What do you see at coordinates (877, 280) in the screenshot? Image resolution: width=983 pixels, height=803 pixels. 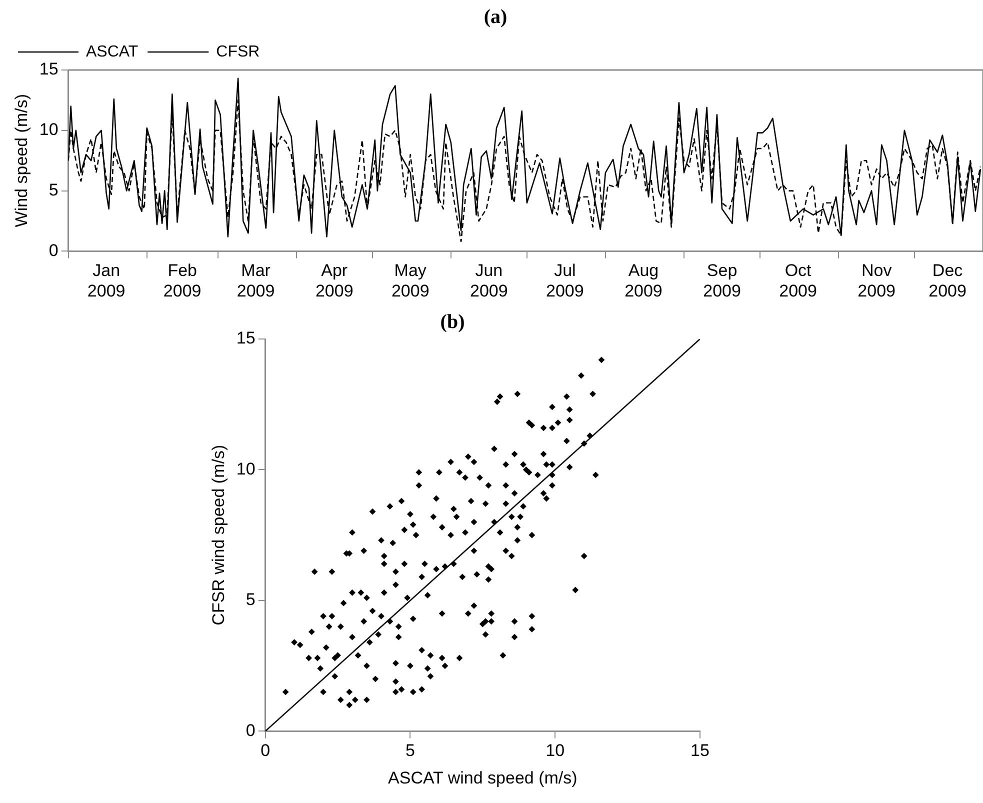 I see `x-tick-label: Nov 2009` at bounding box center [877, 280].